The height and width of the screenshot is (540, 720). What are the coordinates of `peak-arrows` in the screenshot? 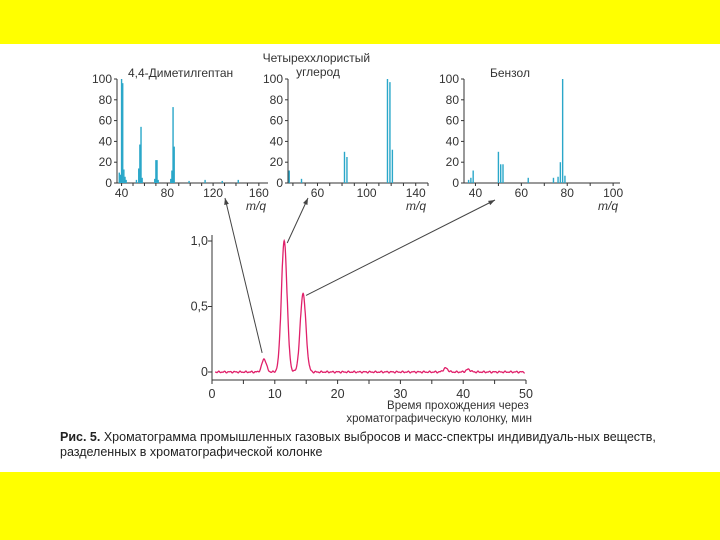 It's located at (360, 275).